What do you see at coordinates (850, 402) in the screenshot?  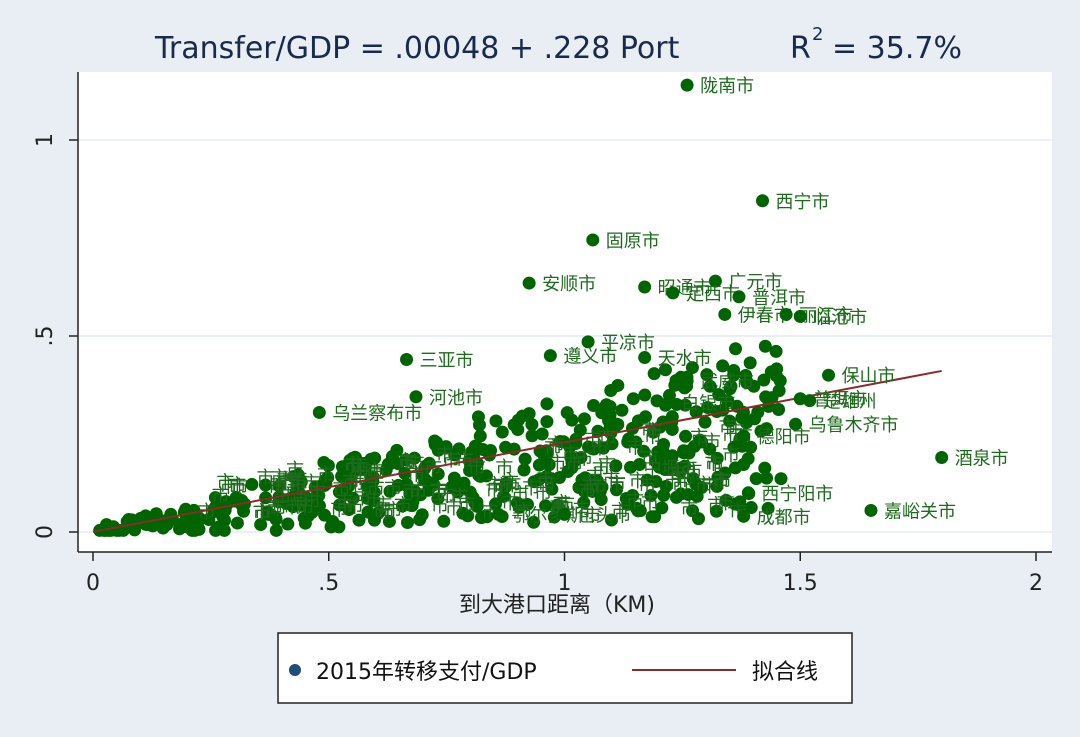 I see `labeled-point-label-19: 楚雄州` at bounding box center [850, 402].